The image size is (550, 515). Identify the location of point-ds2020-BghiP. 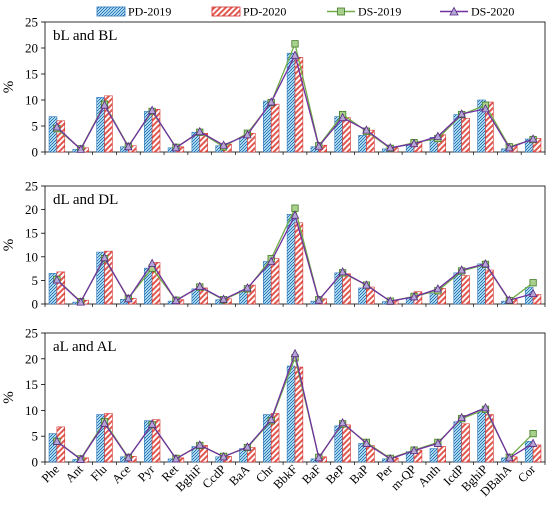
(485, 407).